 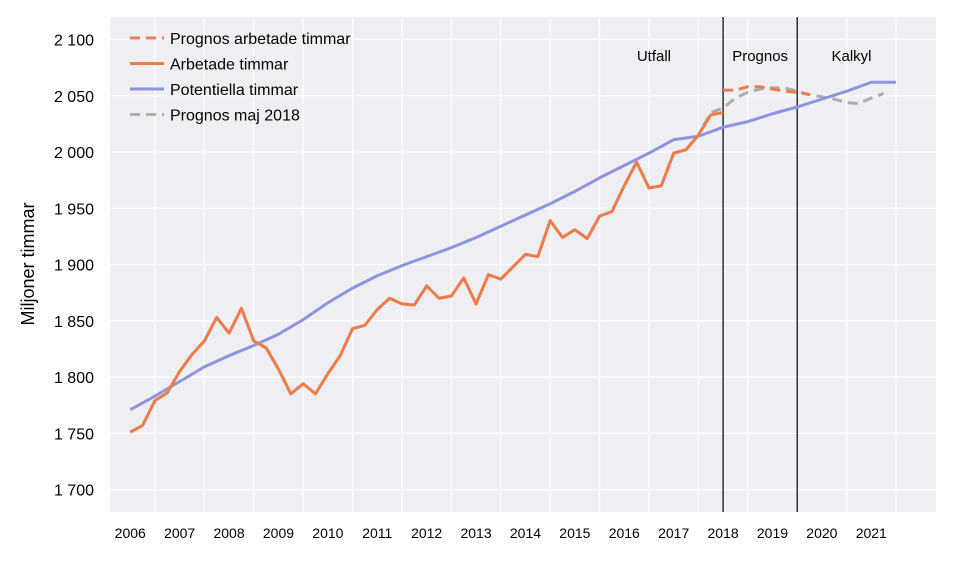 What do you see at coordinates (475, 533) in the screenshot?
I see `x-tick-label: 2013` at bounding box center [475, 533].